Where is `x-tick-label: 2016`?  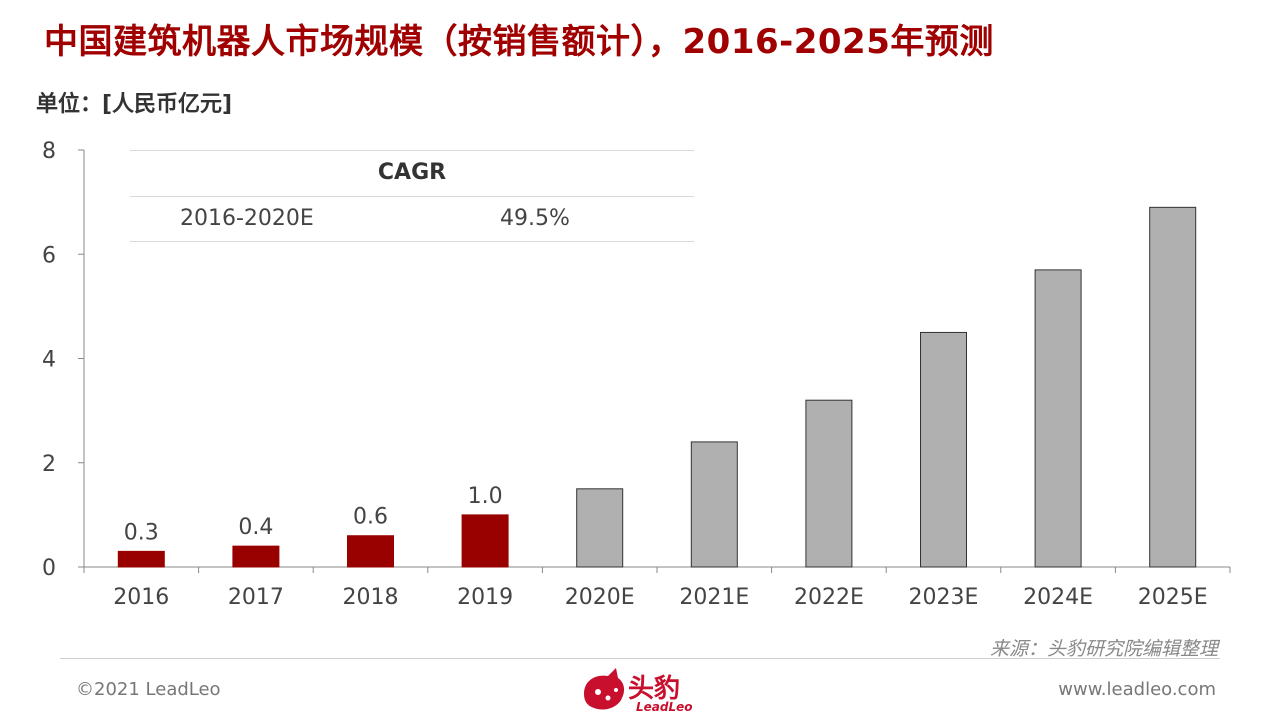
x-tick-label: 2016 is located at coordinates (141, 597).